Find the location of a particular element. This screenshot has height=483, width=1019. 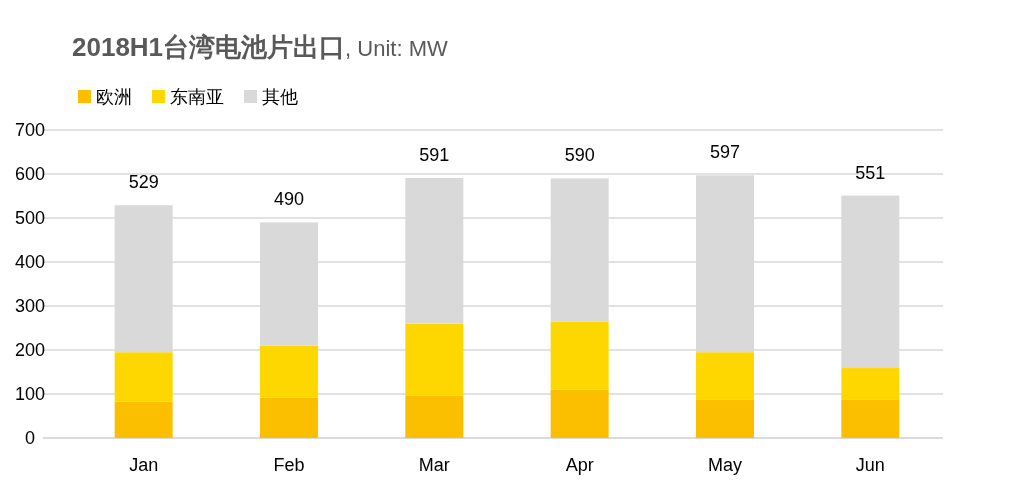

y-tick-label: 400 is located at coordinates (30, 262).